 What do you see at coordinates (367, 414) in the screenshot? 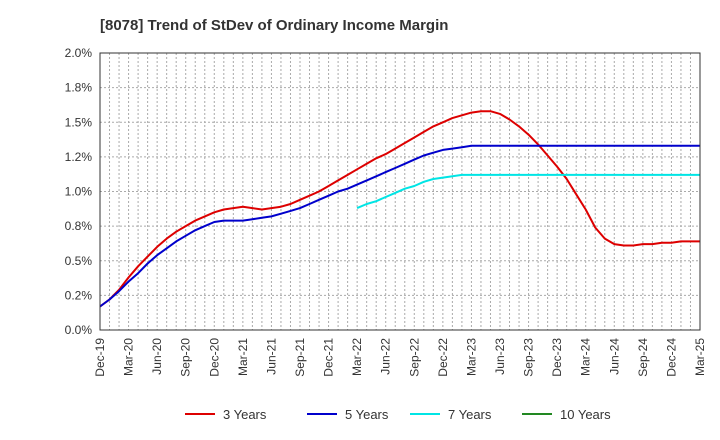
I see `legend-label: 5 Years` at bounding box center [367, 414].